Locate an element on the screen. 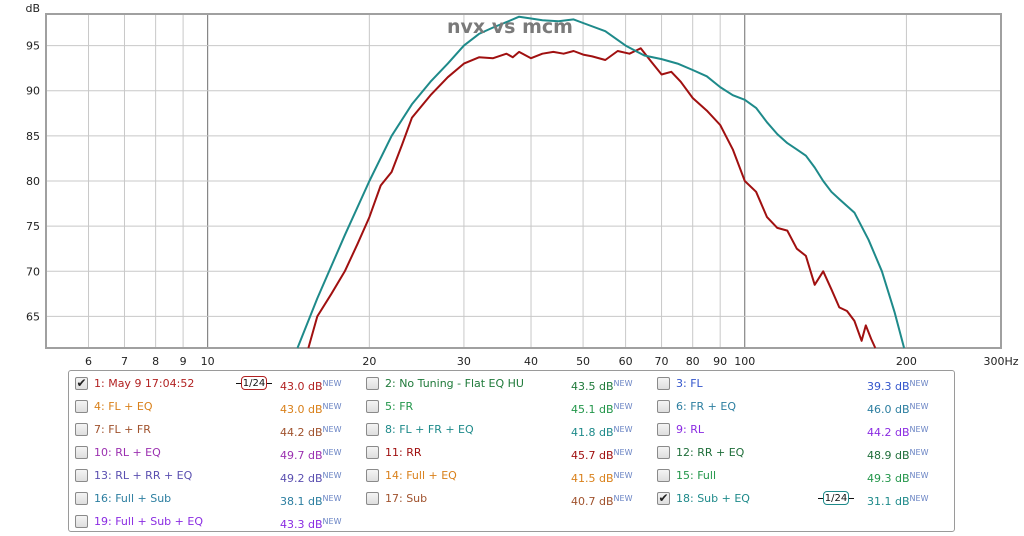 The height and width of the screenshot is (536, 1024). legend-label: 6: FR + EQ is located at coordinates (706, 406).